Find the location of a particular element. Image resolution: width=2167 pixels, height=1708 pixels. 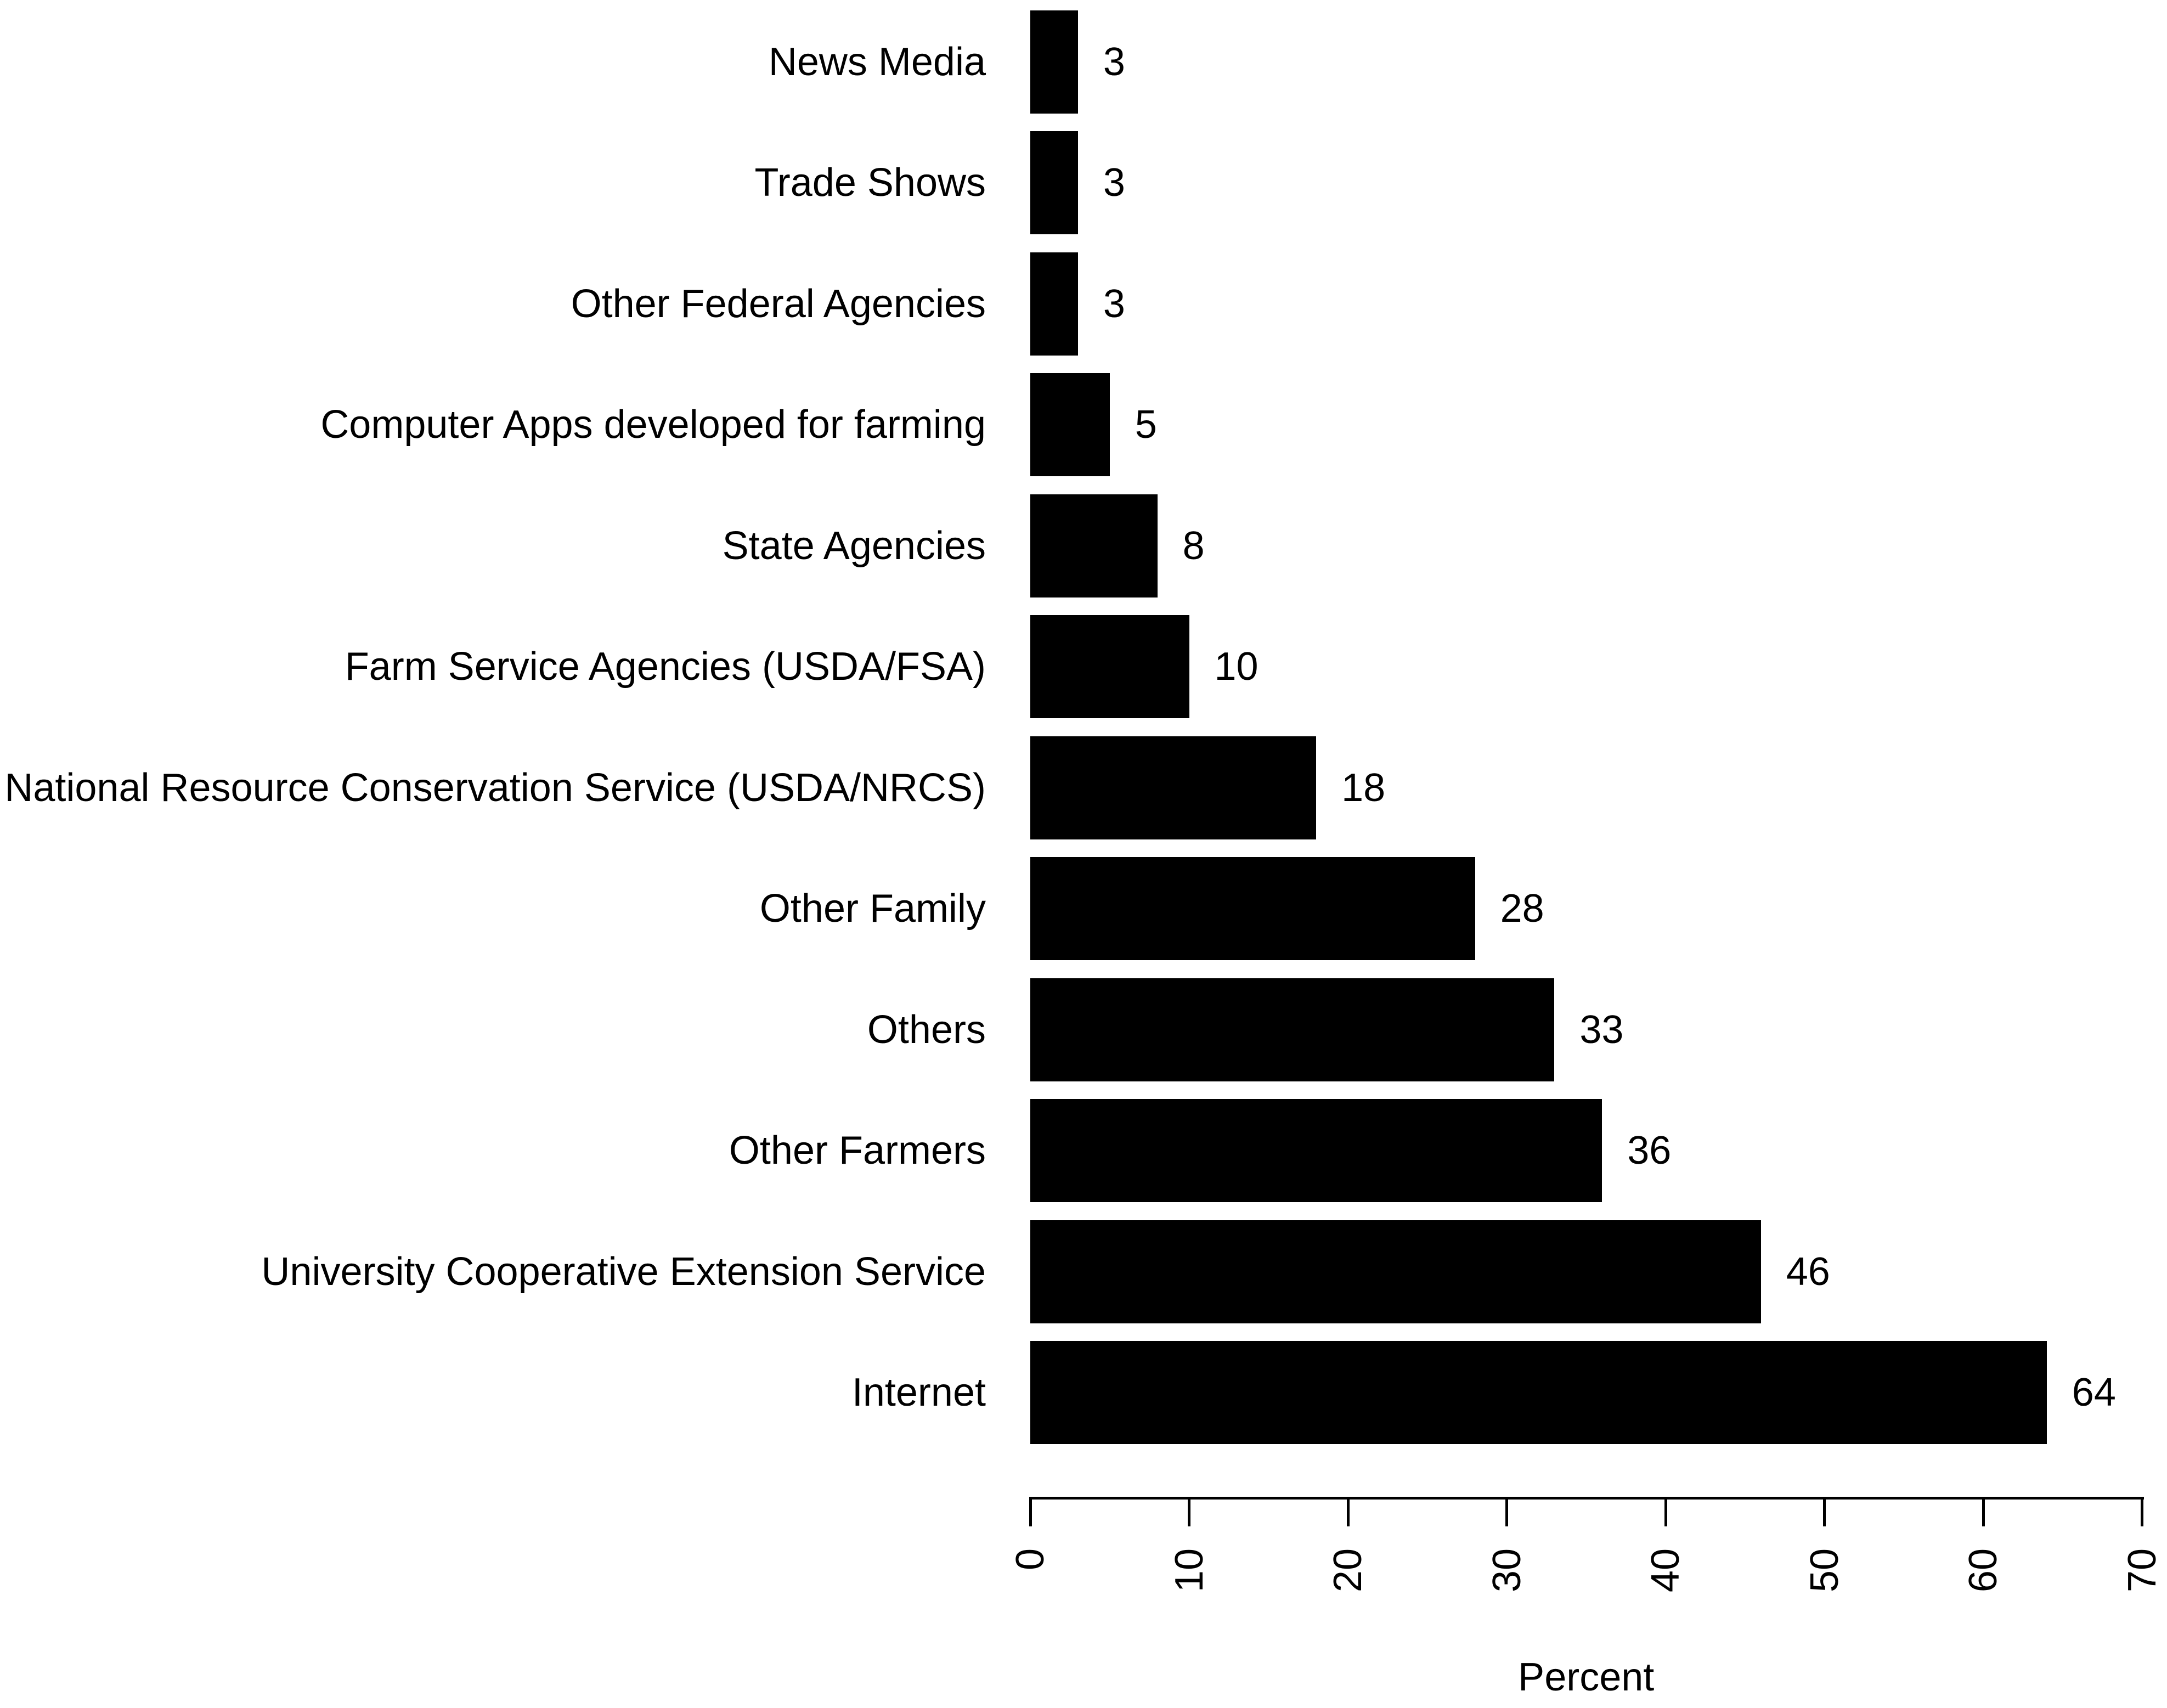

category-label: State Agencies is located at coordinates (854, 545).